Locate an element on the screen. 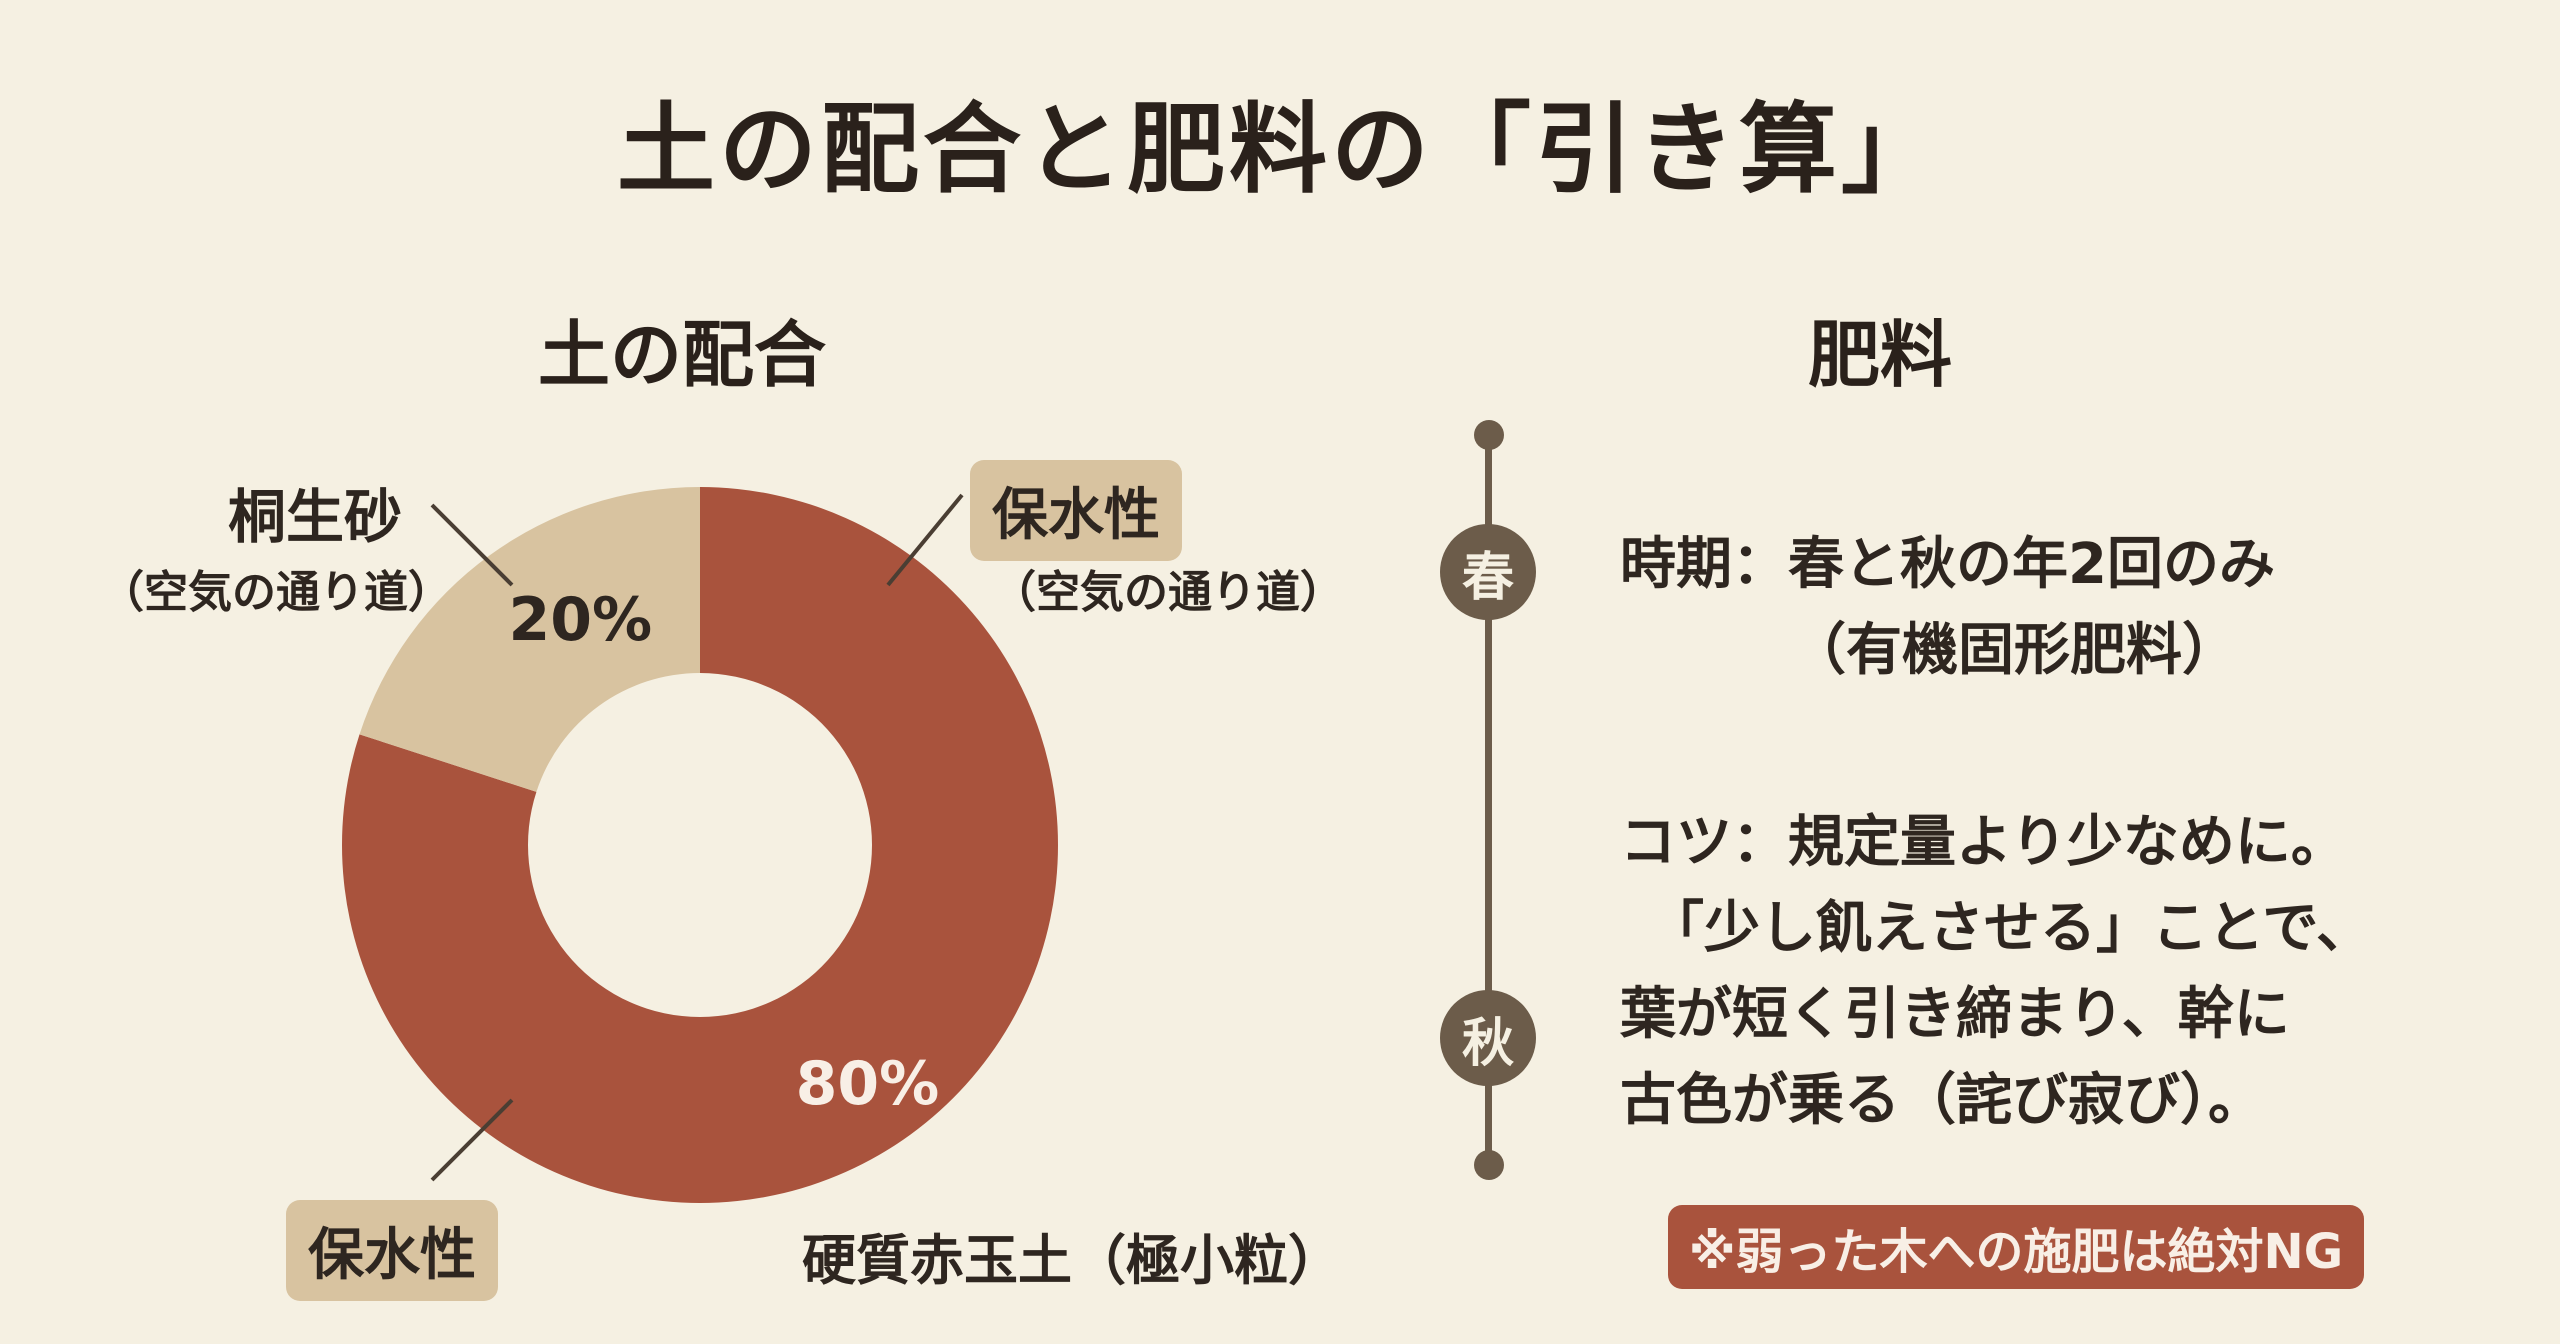  tip-line: 古色が乗る（詫び寂び）。 is located at coordinates (1942, 1100).